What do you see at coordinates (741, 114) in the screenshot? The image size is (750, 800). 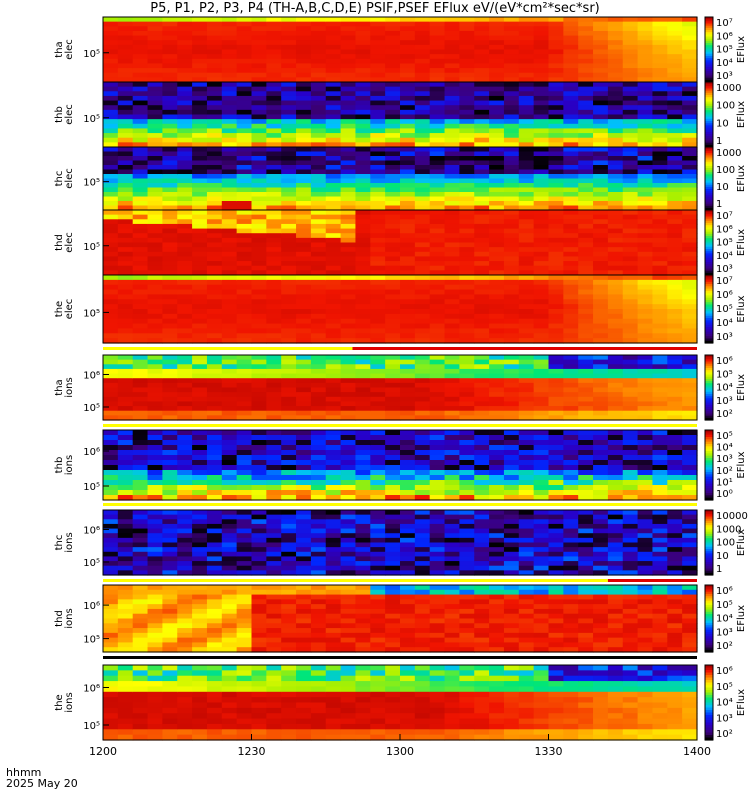 I see `colorbar-axis-label: EFlux` at bounding box center [741, 114].